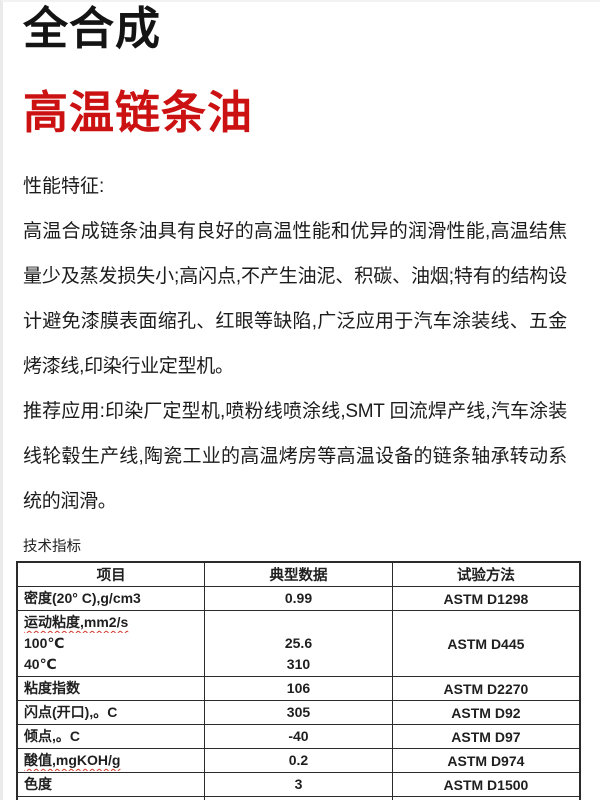 This screenshot has width=600, height=800. I want to click on spec-method-cell: ASTM D445, so click(486, 643).